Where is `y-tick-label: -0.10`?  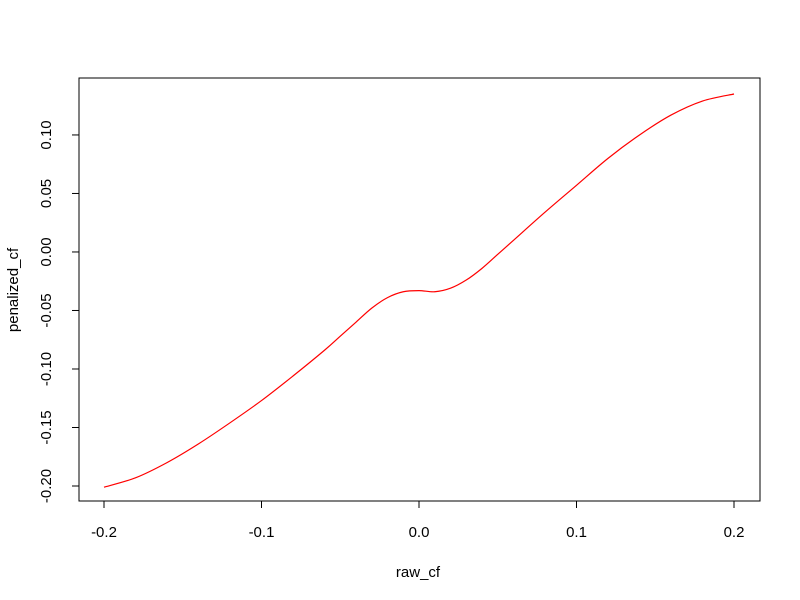 y-tick-label: -0.10 is located at coordinates (46, 369).